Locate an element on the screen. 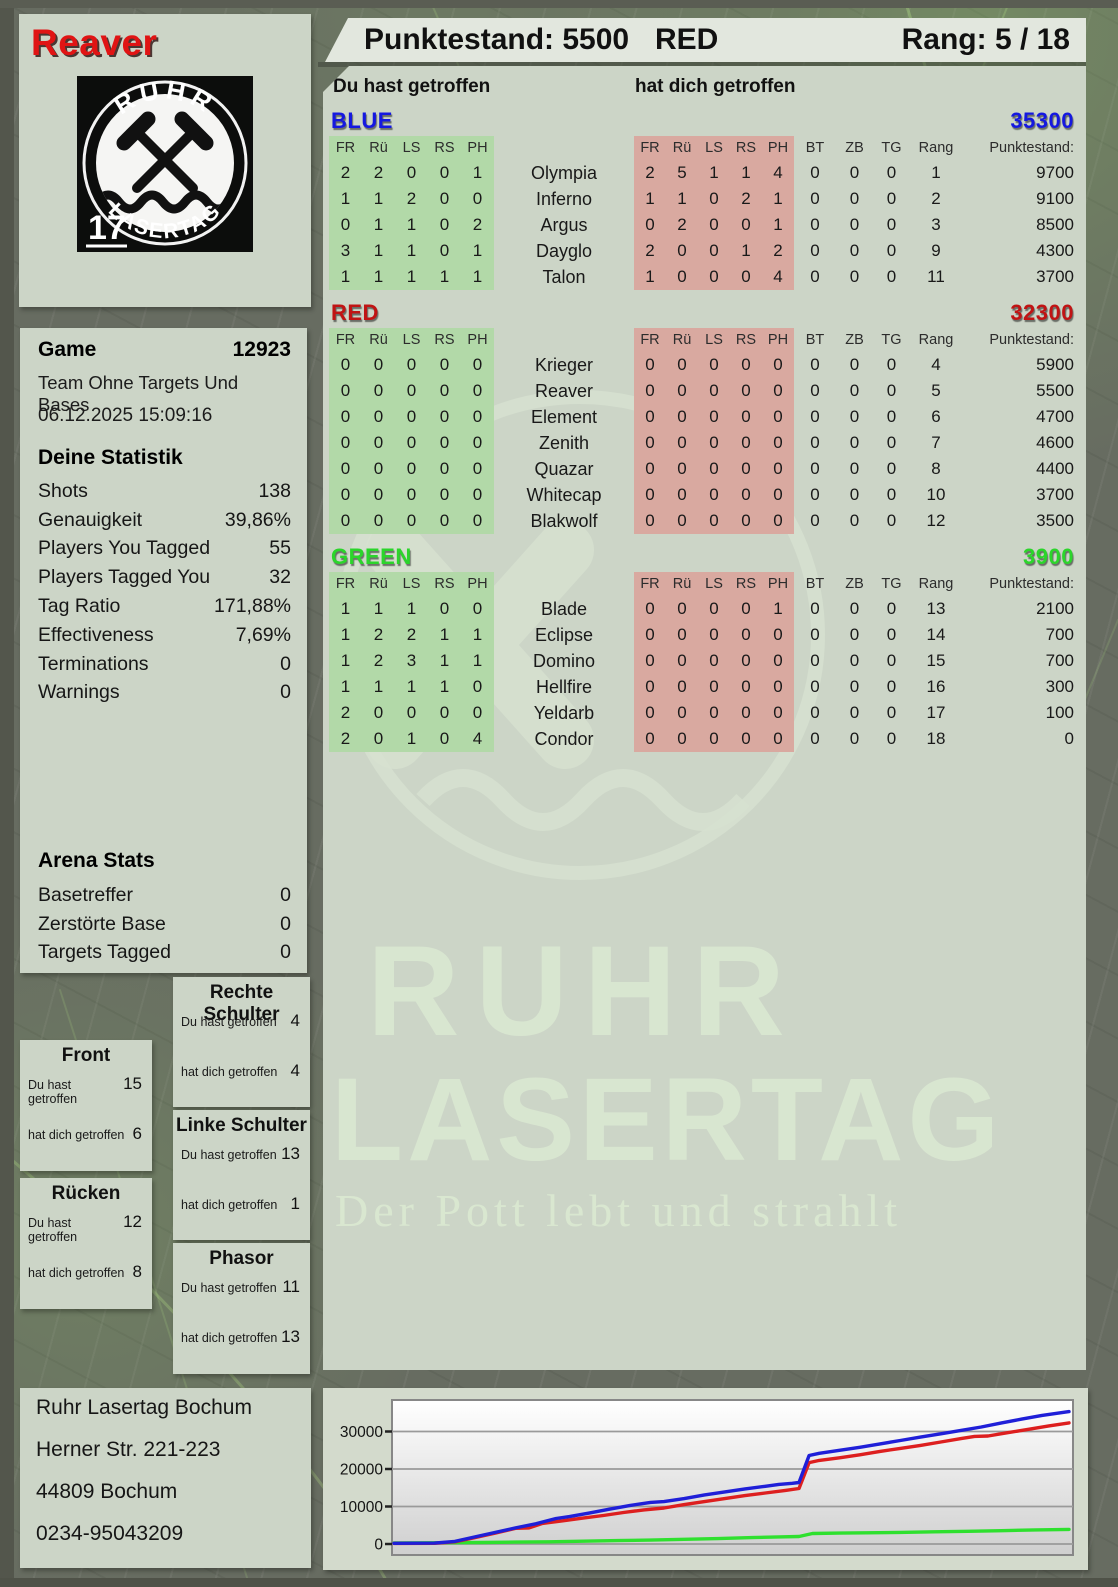  stat-label: Shots is located at coordinates (63, 490).